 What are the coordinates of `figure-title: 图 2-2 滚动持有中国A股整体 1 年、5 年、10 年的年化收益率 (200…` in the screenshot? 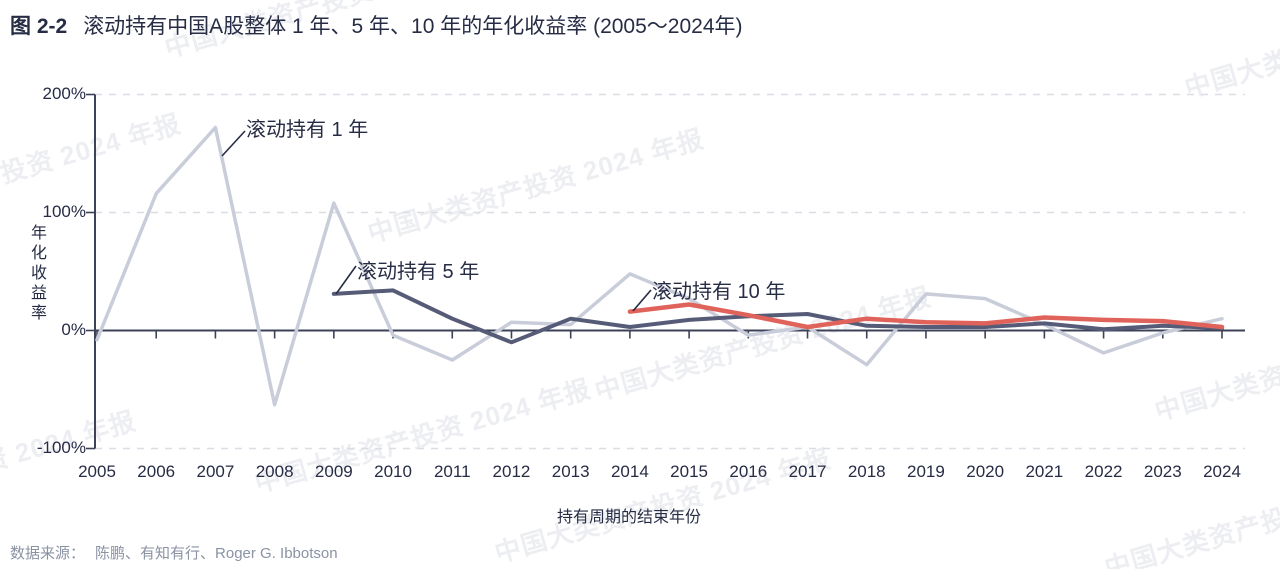 It's located at (376, 25).